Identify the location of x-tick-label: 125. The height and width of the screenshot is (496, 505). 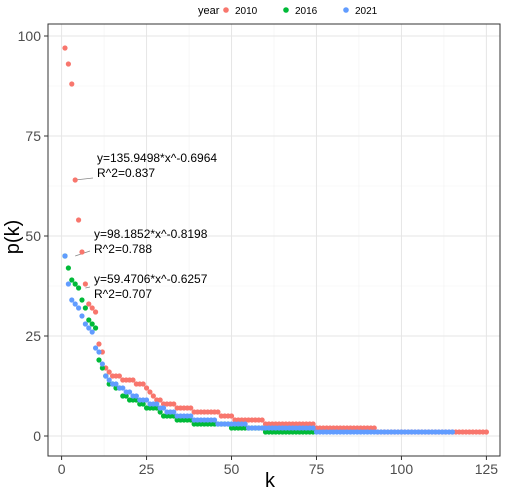
(487, 469).